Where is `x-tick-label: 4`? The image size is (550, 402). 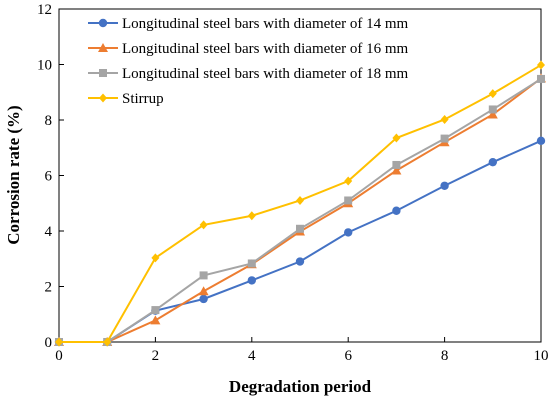 x-tick-label: 4 is located at coordinates (252, 356).